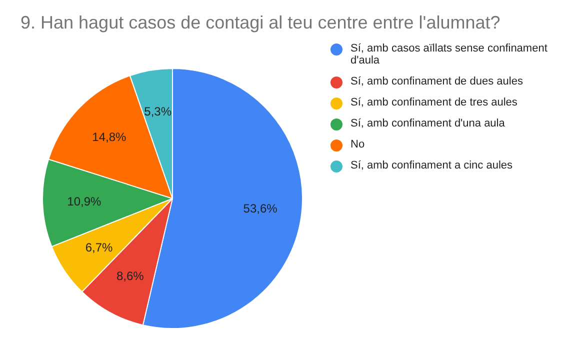 Image resolution: width=578 pixels, height=343 pixels. Describe the element at coordinates (109, 137) in the screenshot. I see `data-label: 14,8%` at that location.